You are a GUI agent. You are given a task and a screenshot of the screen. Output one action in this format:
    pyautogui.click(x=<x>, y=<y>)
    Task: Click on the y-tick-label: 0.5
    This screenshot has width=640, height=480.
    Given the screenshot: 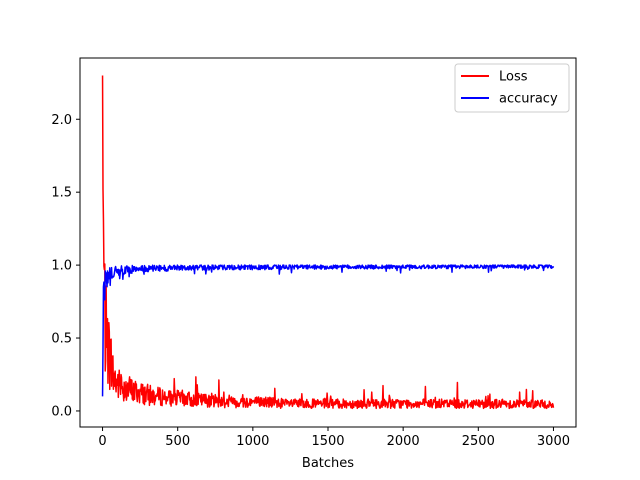 What is the action you would take?
    pyautogui.click(x=61, y=339)
    